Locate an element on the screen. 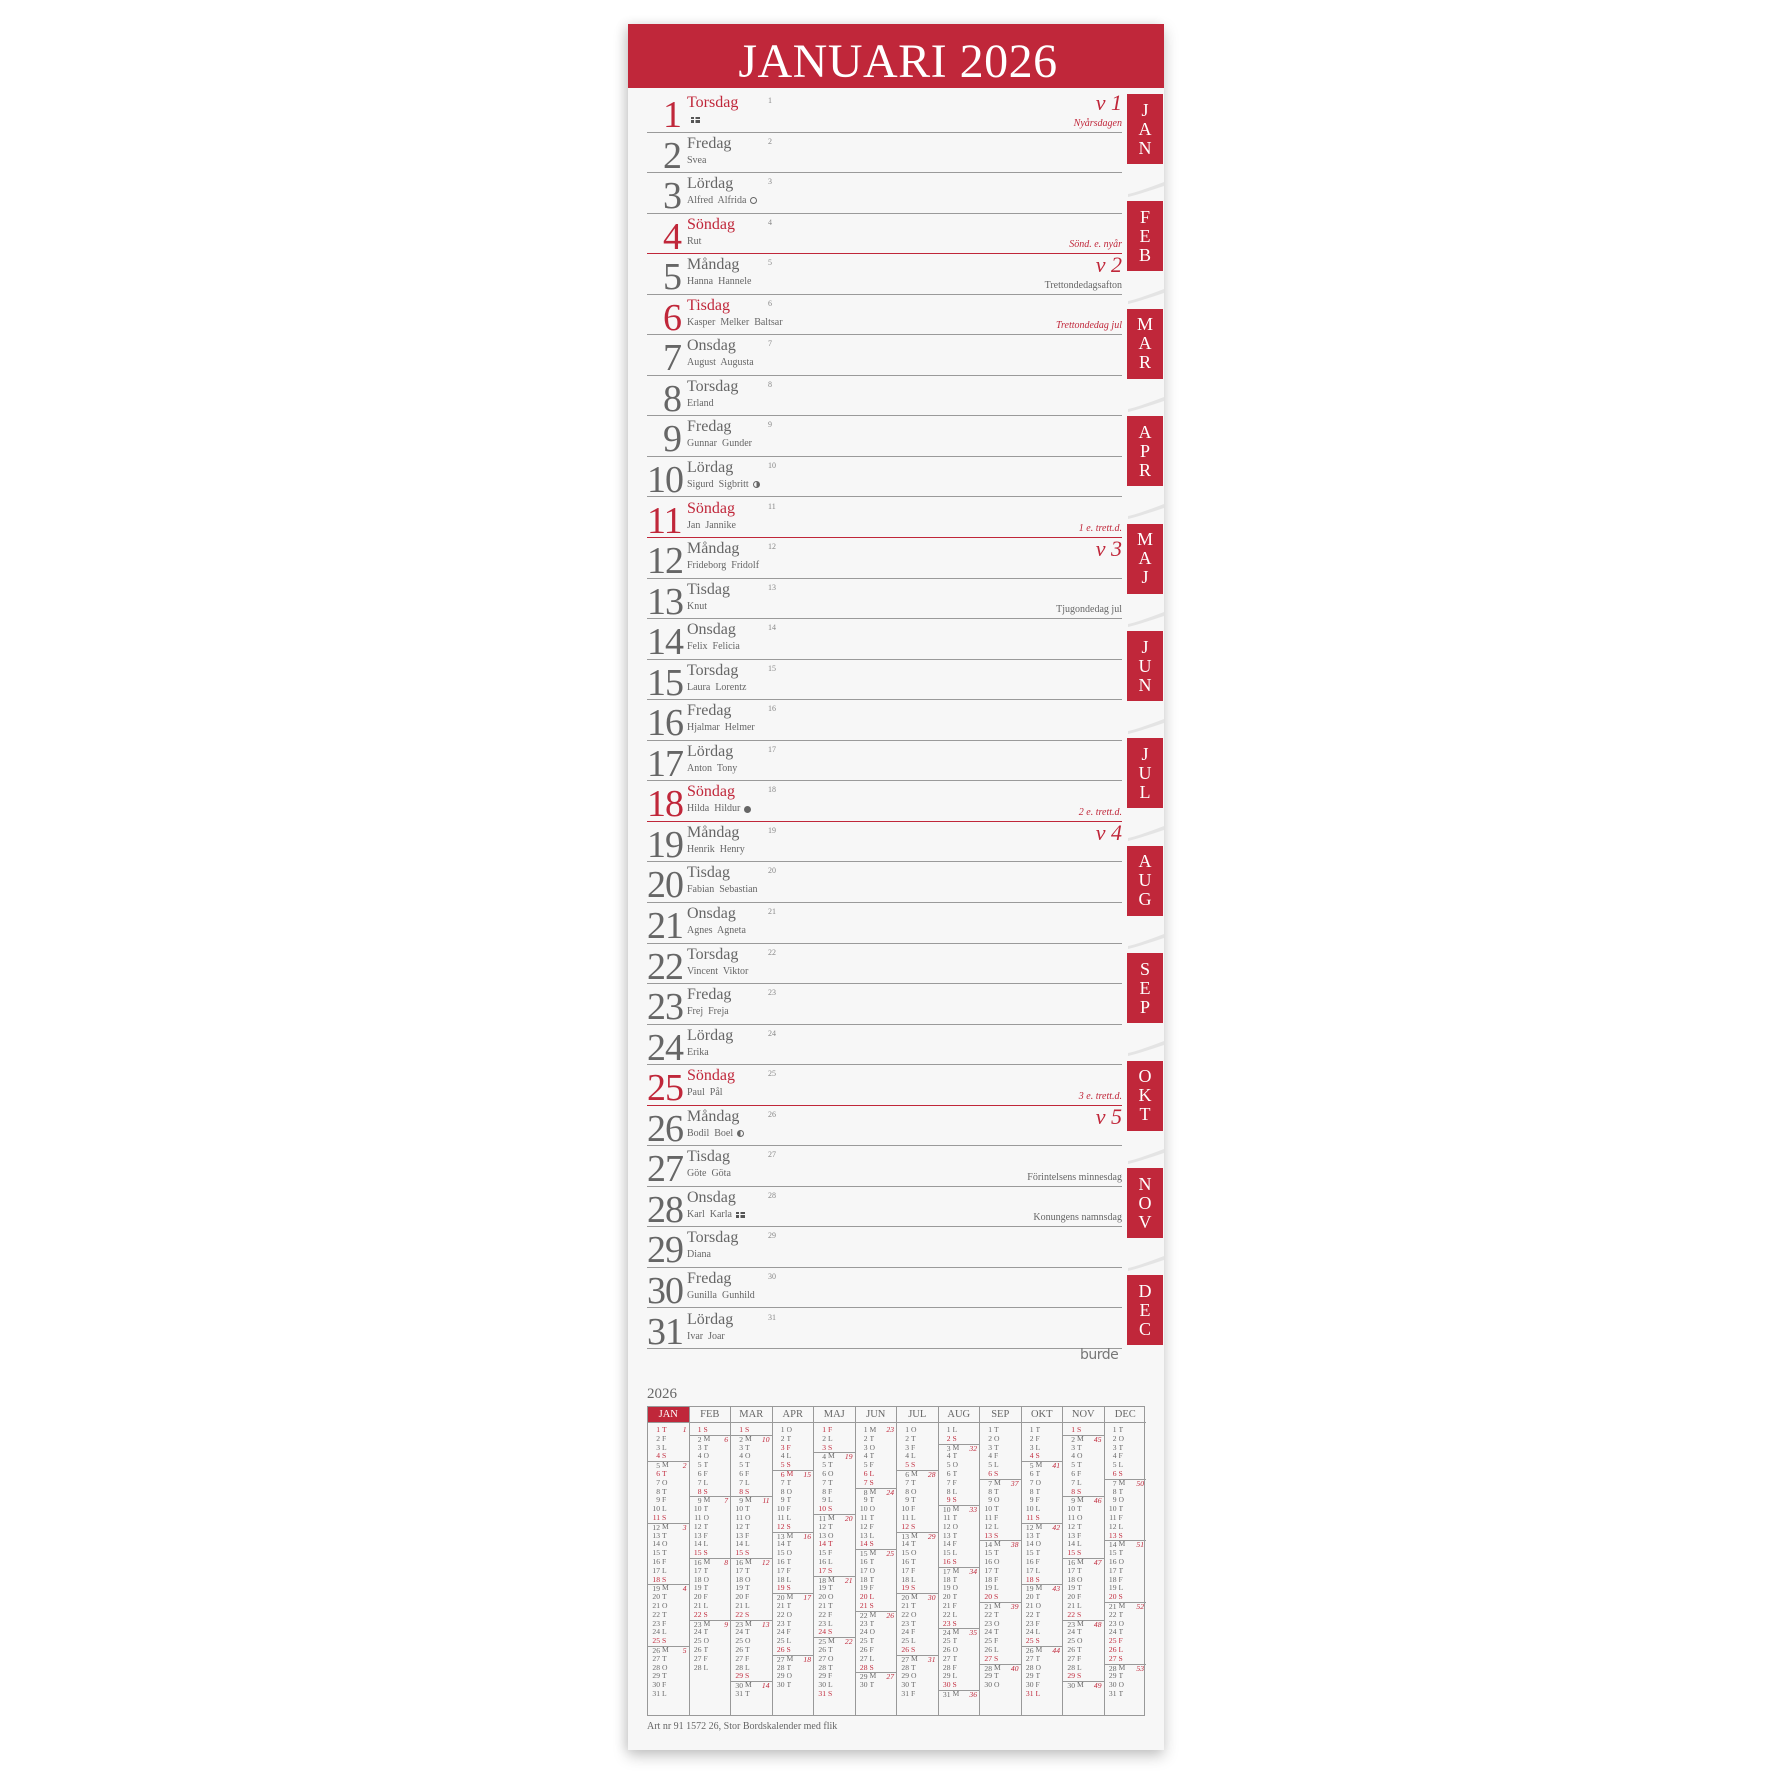 The width and height of the screenshot is (1772, 1772). day-row: 25 Söndag 25 Paul Pål 3 e. trett.d. is located at coordinates (884, 1086).